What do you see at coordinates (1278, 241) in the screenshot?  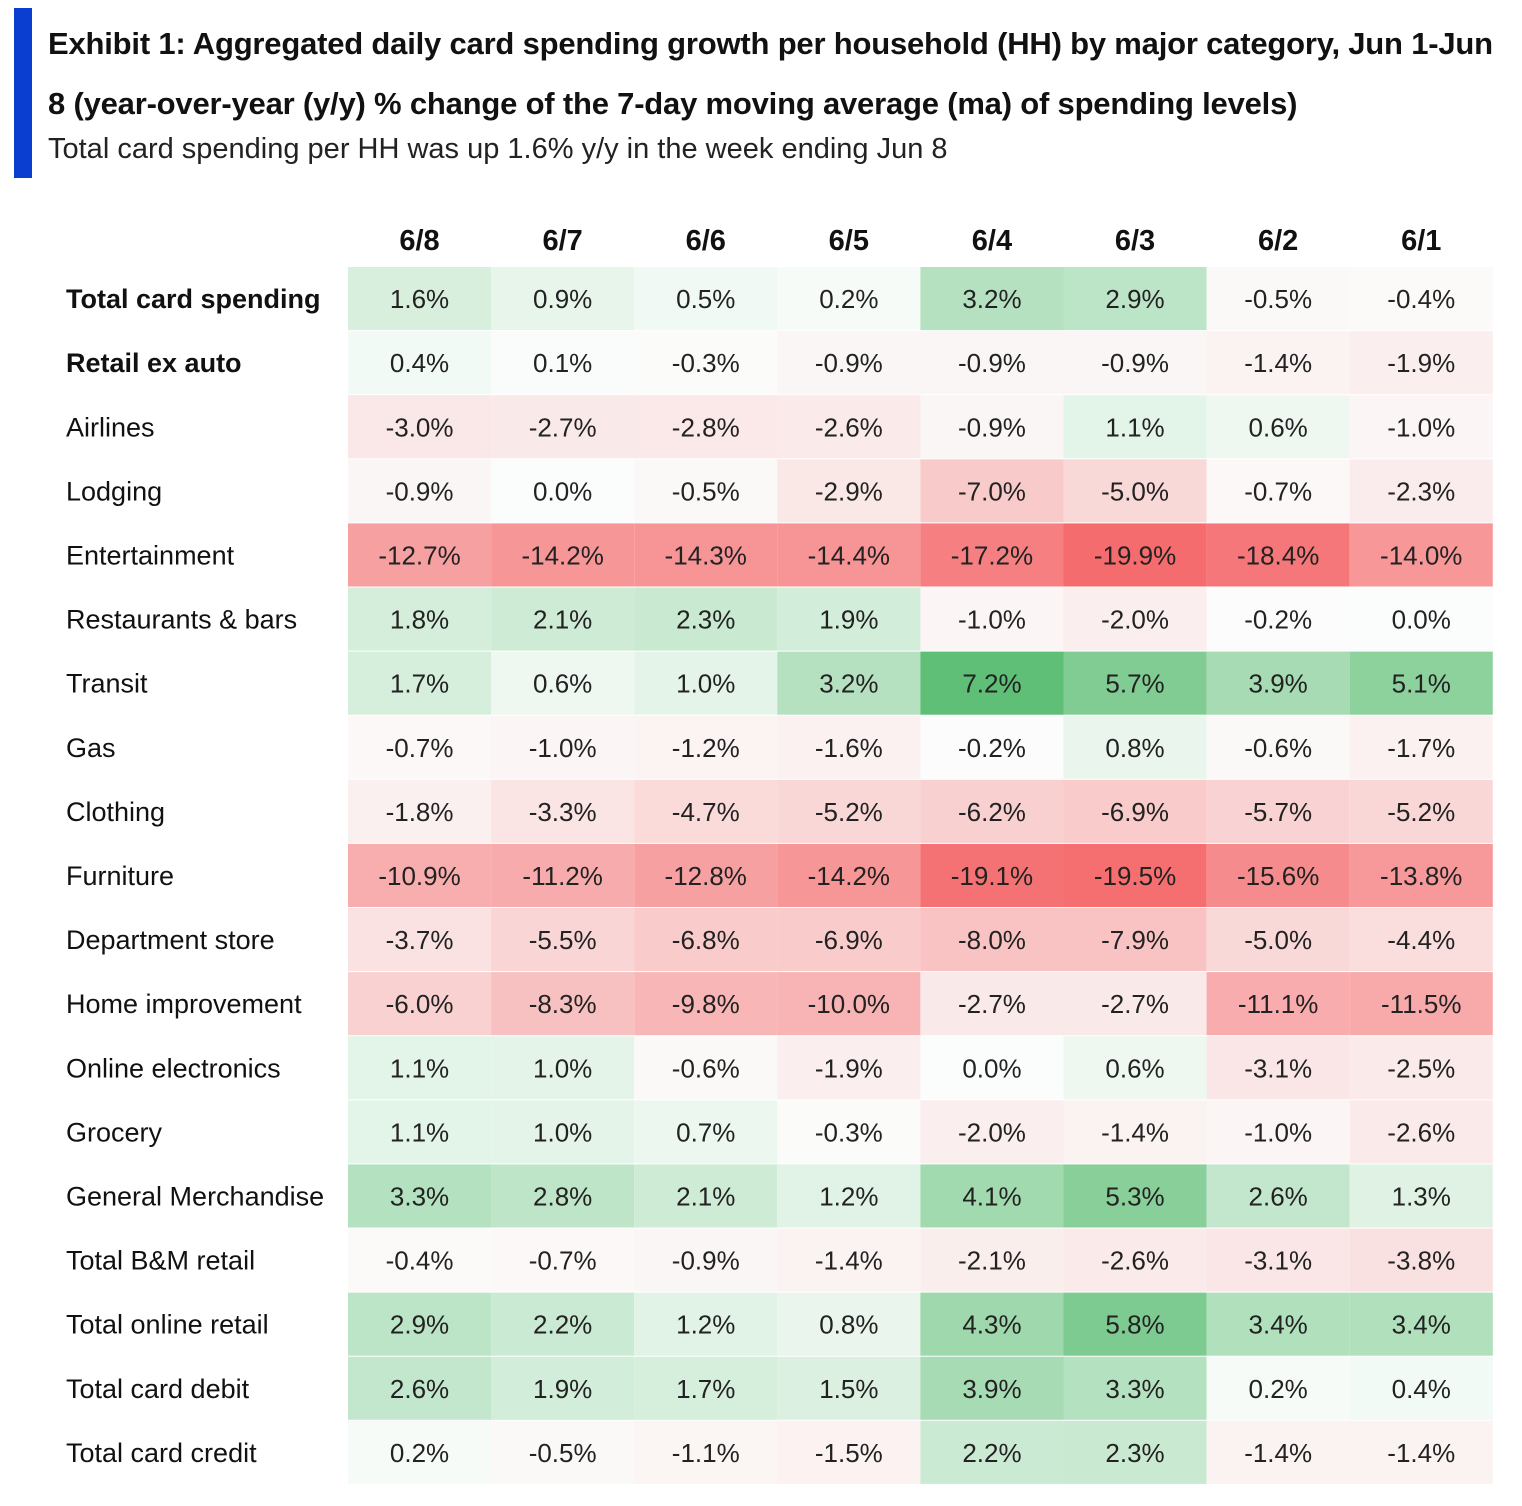 I see `column-header: 6/2` at bounding box center [1278, 241].